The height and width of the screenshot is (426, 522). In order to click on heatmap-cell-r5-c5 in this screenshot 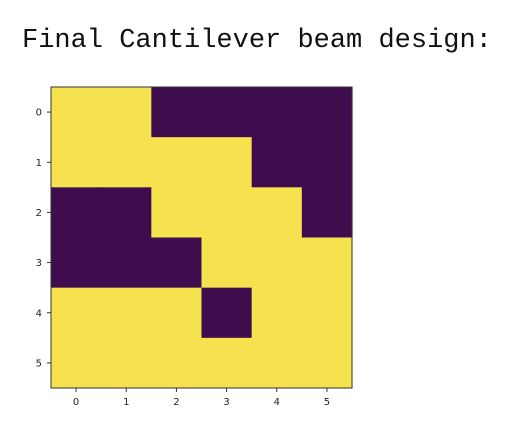, I will do `click(327, 363)`.